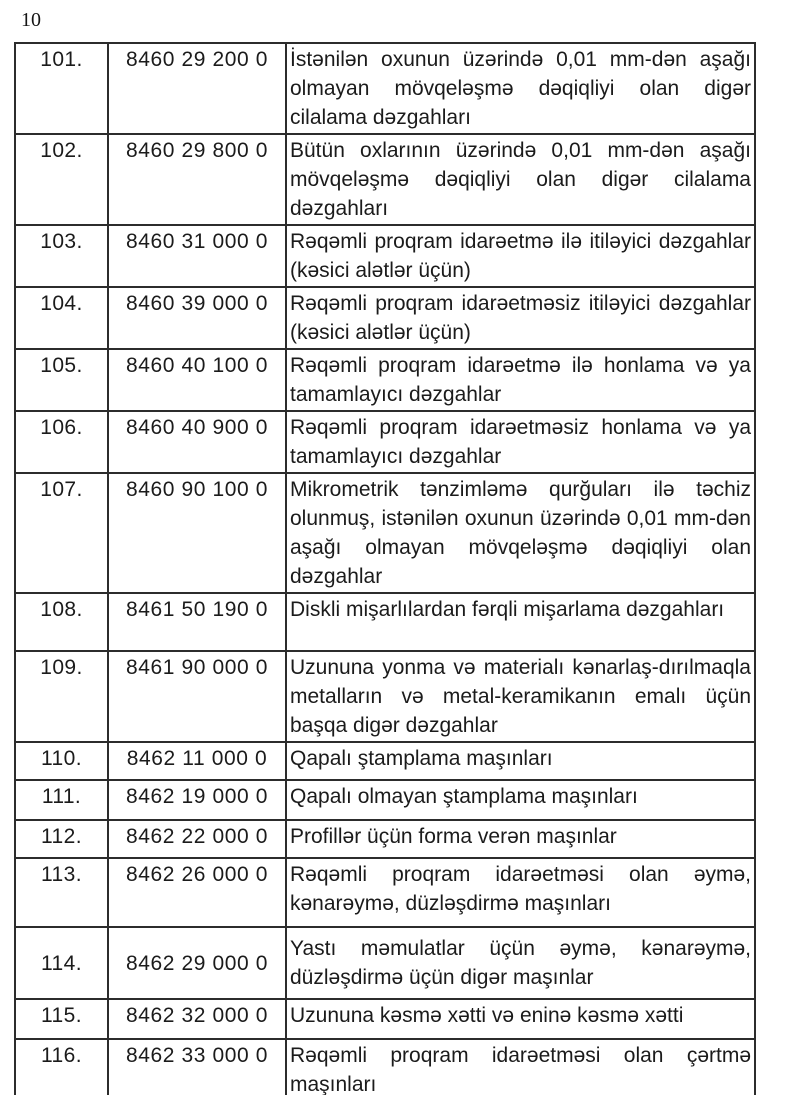 The height and width of the screenshot is (1095, 800). I want to click on commodity-code-cell: 8460 29 200 0, so click(197, 88).